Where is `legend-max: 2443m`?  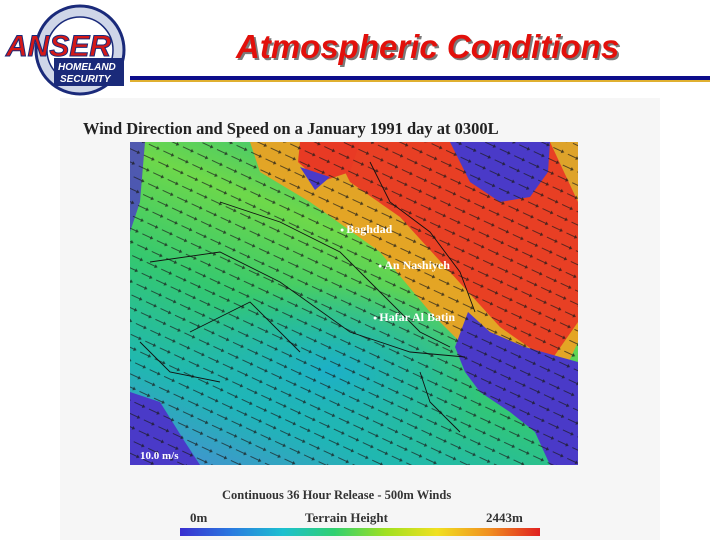 legend-max: 2443m is located at coordinates (504, 517).